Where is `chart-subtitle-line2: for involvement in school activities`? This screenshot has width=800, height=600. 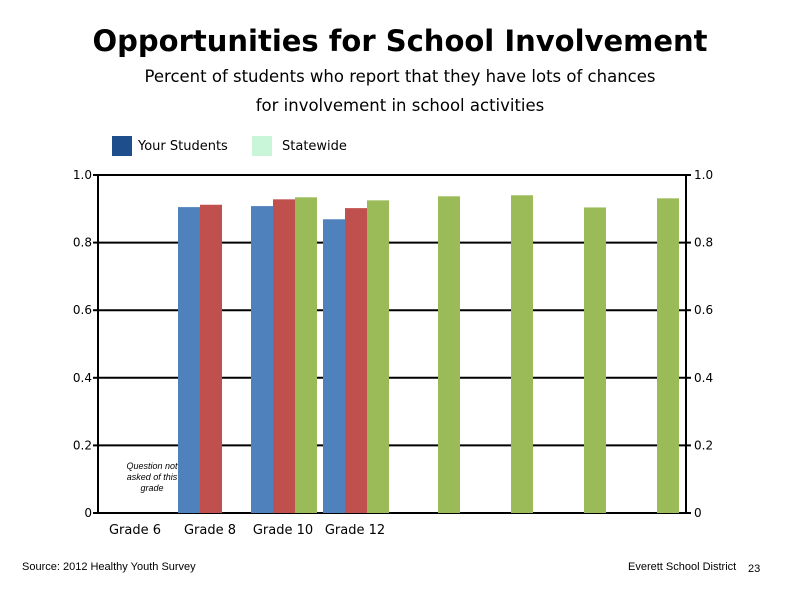
chart-subtitle-line2: for involvement in school activities is located at coordinates (400, 105).